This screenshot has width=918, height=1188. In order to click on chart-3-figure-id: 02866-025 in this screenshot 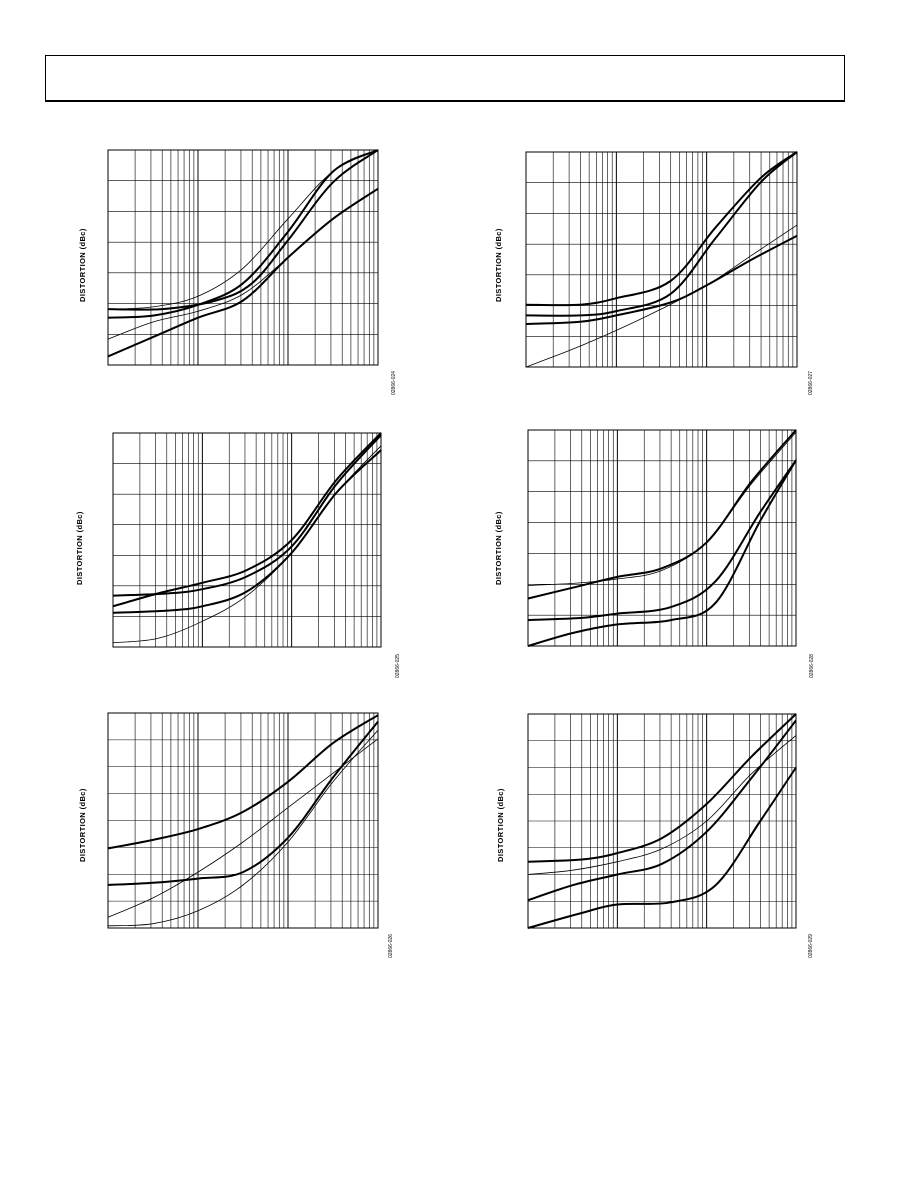, I will do `click(398, 666)`.